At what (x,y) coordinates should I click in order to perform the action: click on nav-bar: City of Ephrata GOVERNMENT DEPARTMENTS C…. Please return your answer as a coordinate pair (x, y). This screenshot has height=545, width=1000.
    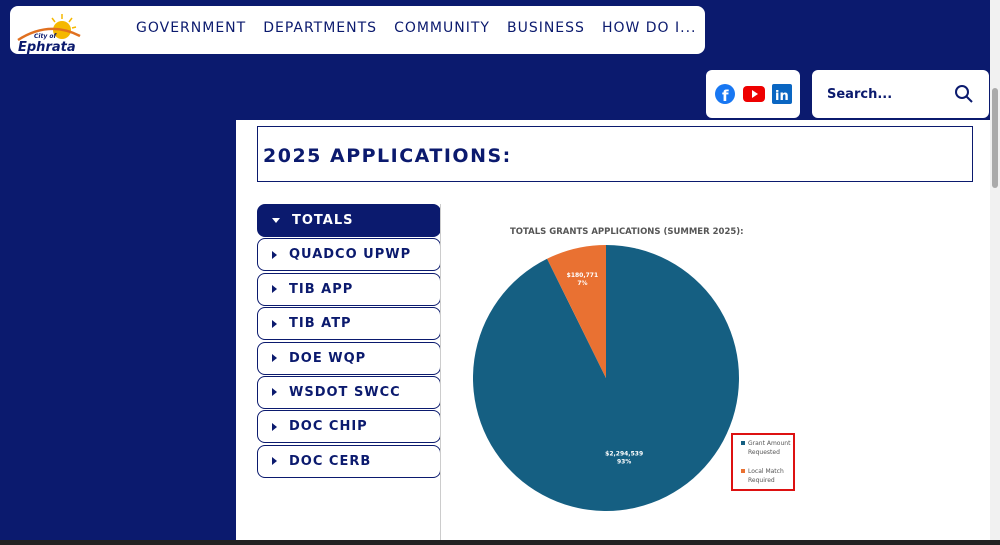
    Looking at the image, I should click on (357, 30).